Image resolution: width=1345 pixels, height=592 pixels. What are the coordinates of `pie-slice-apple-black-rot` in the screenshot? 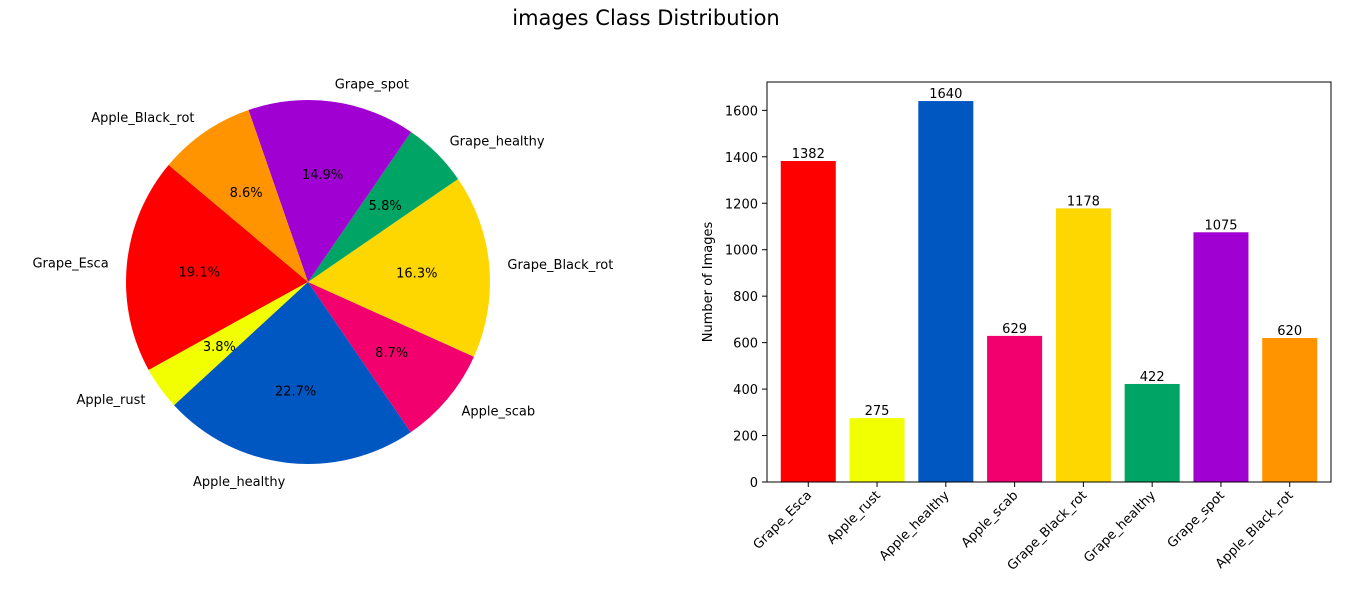 It's located at (238, 196).